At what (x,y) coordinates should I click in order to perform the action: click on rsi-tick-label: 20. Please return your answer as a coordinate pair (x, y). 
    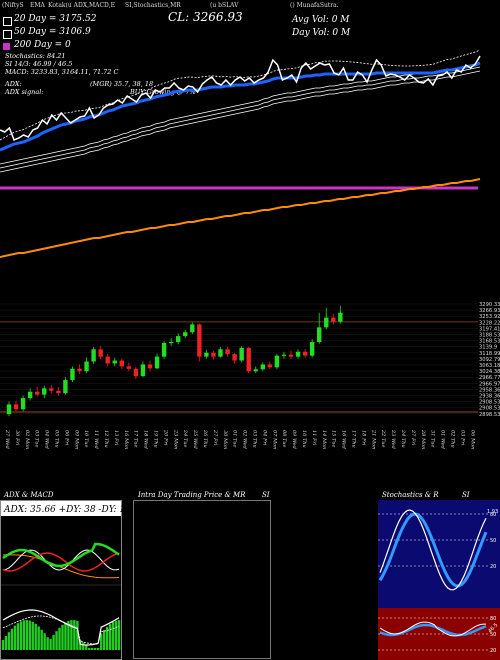
    Looking at the image, I should click on (493, 651).